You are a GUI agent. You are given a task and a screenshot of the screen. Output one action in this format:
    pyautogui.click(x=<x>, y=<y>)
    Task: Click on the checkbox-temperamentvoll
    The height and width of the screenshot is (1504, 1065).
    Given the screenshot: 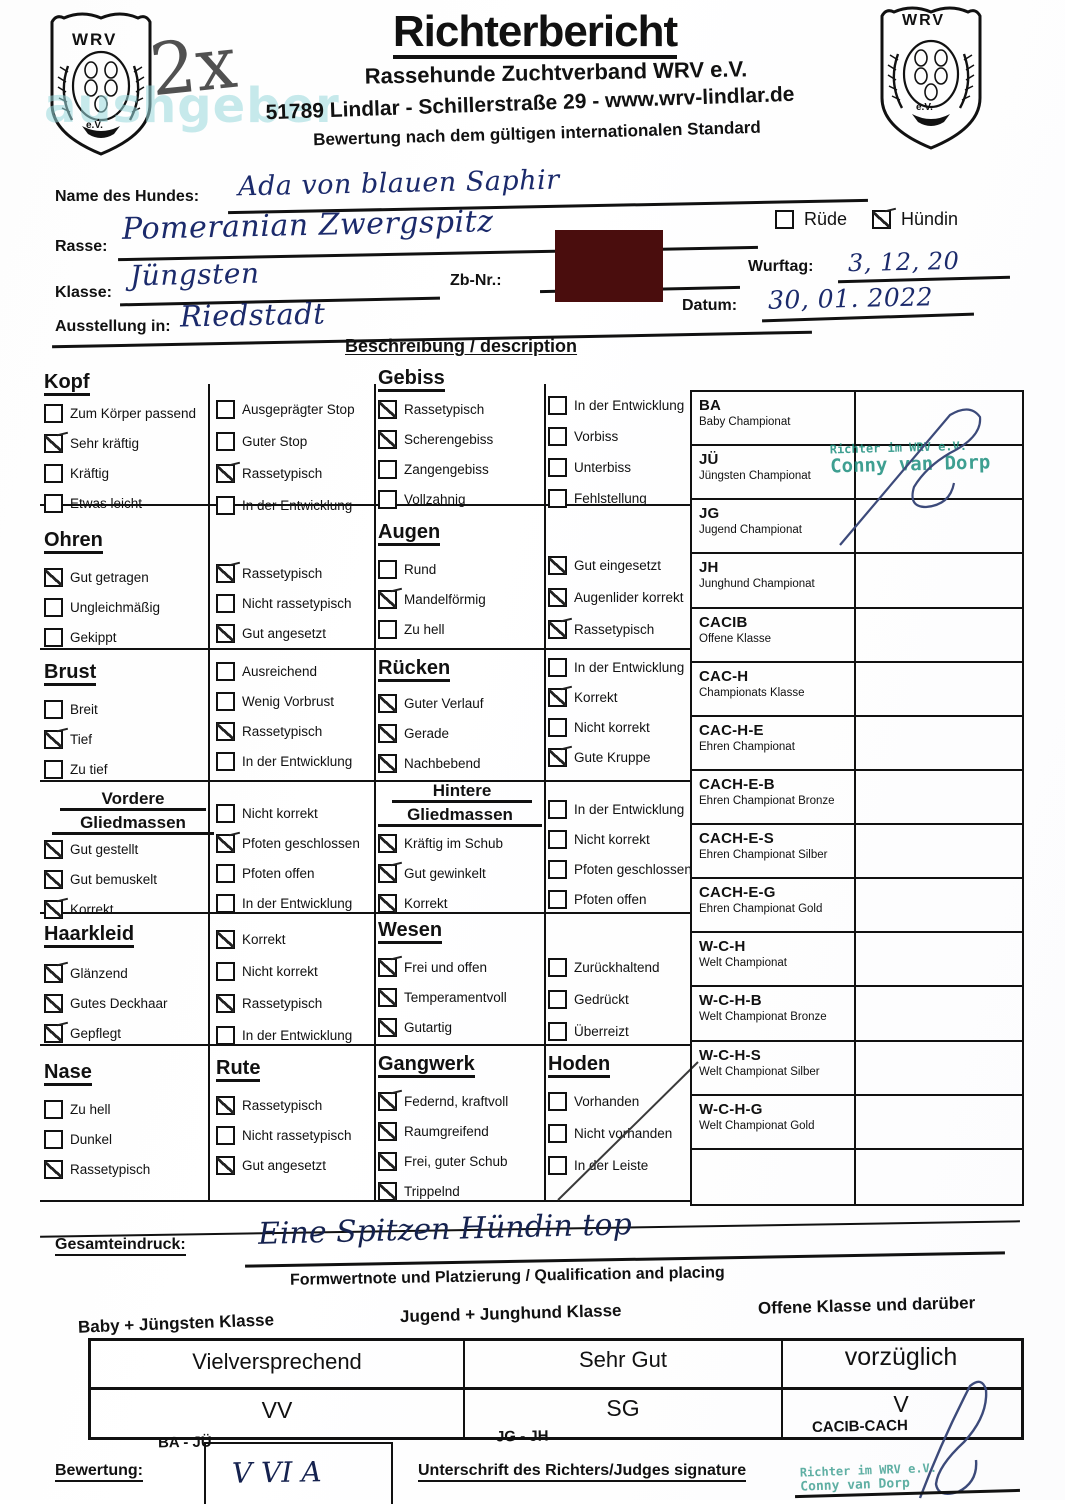 What is the action you would take?
    pyautogui.click(x=387, y=997)
    